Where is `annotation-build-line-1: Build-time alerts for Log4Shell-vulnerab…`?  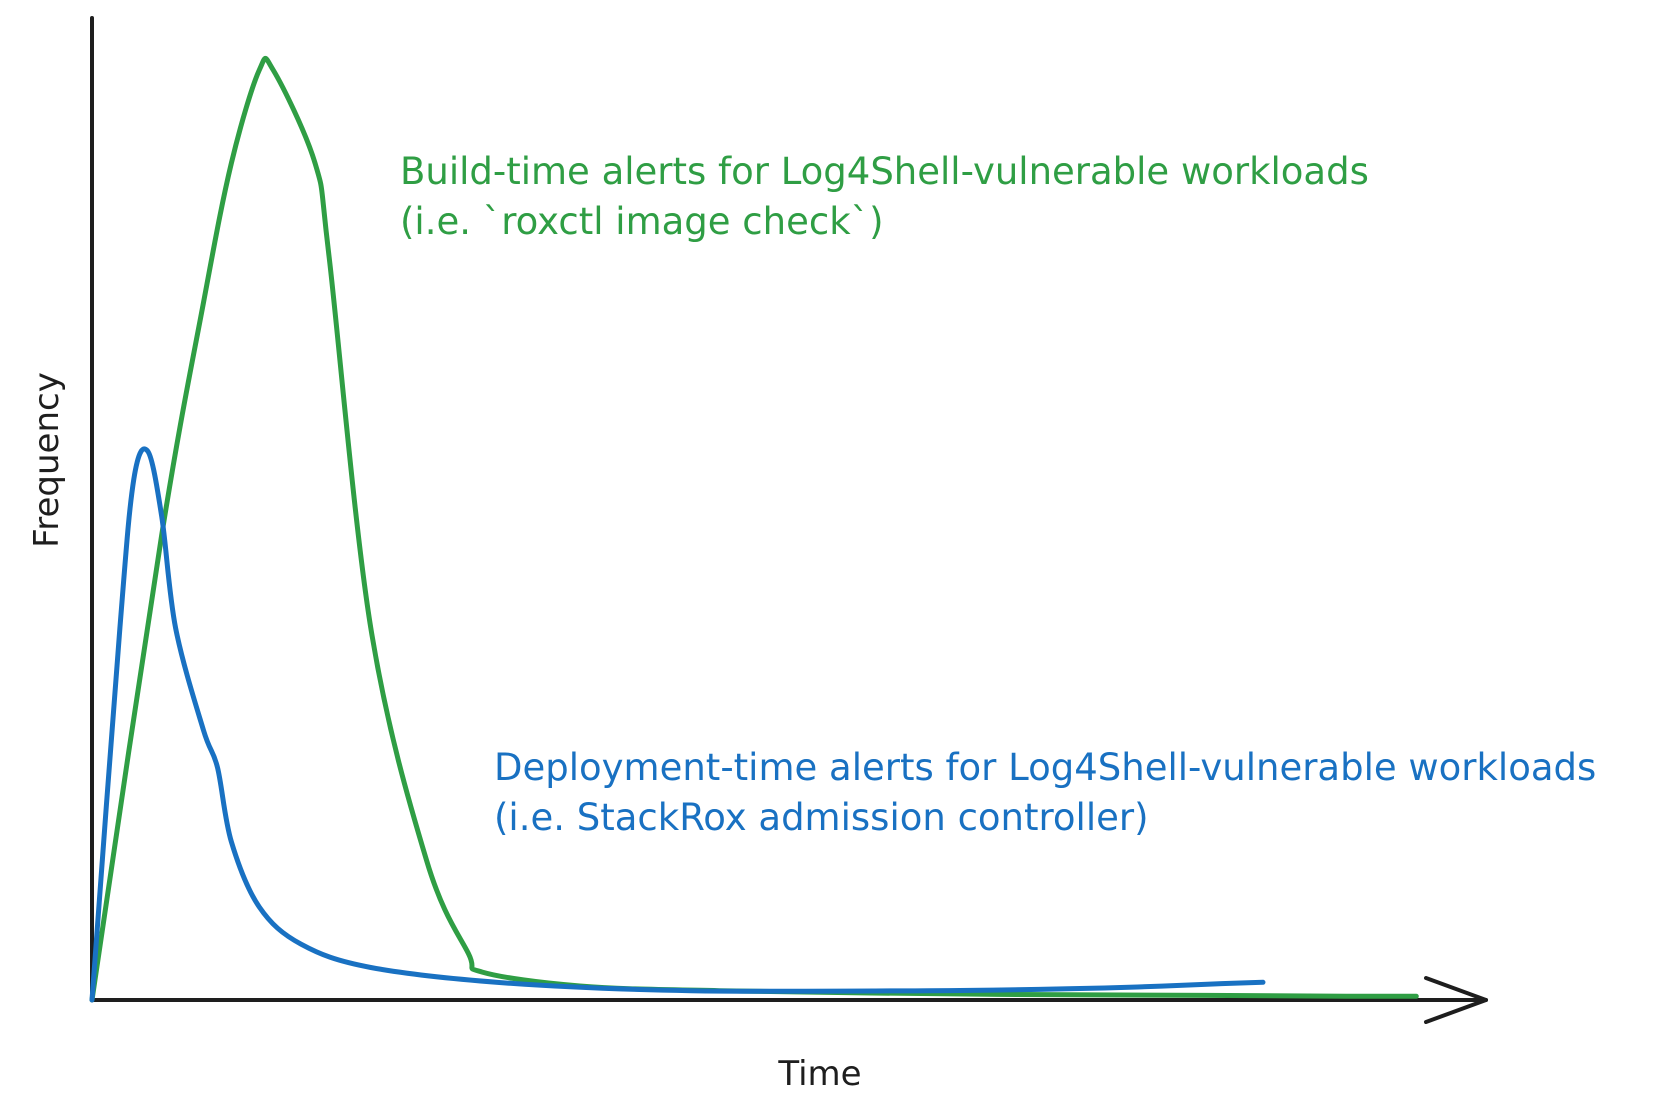
annotation-build-line-1: Build-time alerts for Log4Shell-vulnerab… is located at coordinates (884, 171).